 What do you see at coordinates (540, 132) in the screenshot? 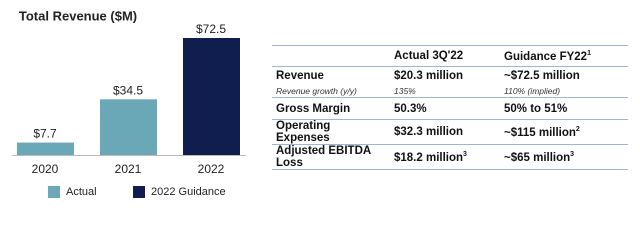
I see `cell-text: ~$115 million` at bounding box center [540, 132].